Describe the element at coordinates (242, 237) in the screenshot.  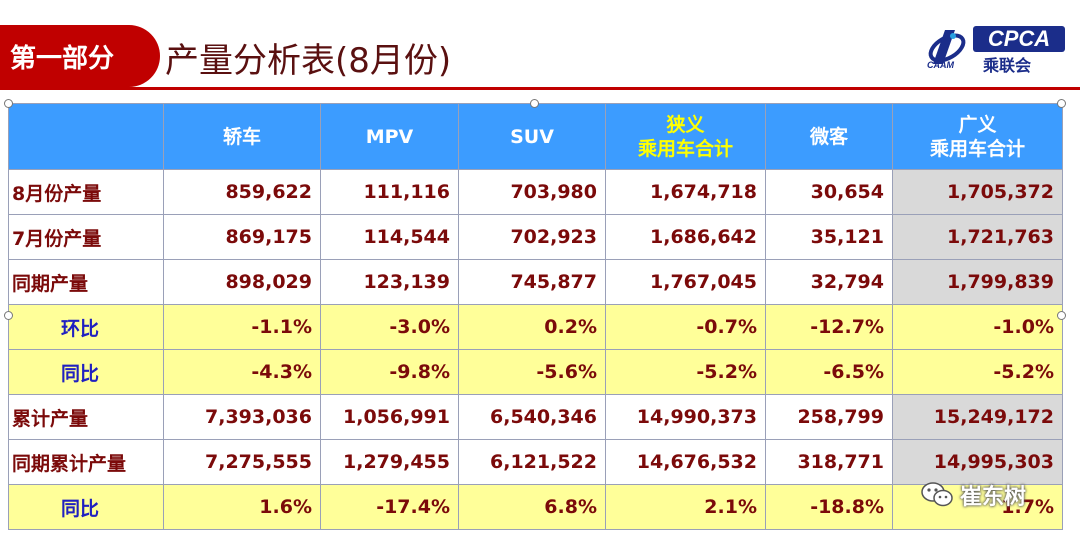
I see `table-cell: 869,175` at that location.